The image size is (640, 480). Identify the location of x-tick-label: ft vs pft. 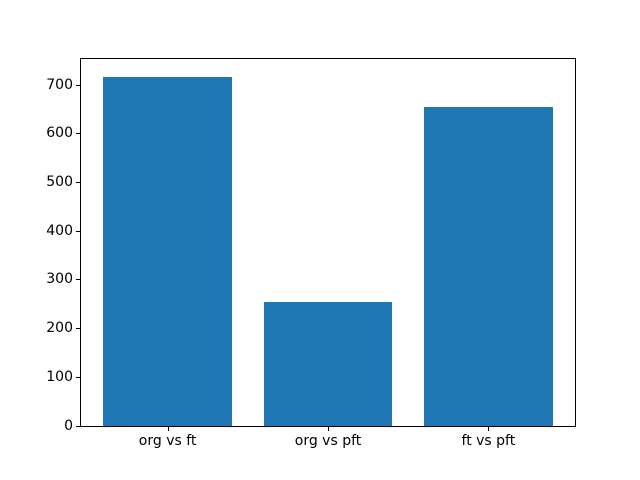
(488, 441).